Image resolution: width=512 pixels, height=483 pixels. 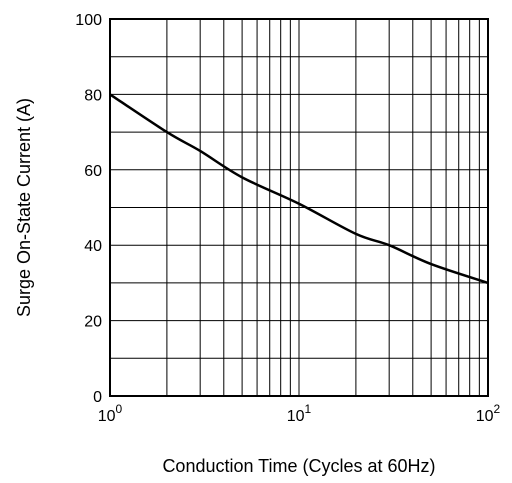 What do you see at coordinates (488, 413) in the screenshot?
I see `x-tick-label: 10²` at bounding box center [488, 413].